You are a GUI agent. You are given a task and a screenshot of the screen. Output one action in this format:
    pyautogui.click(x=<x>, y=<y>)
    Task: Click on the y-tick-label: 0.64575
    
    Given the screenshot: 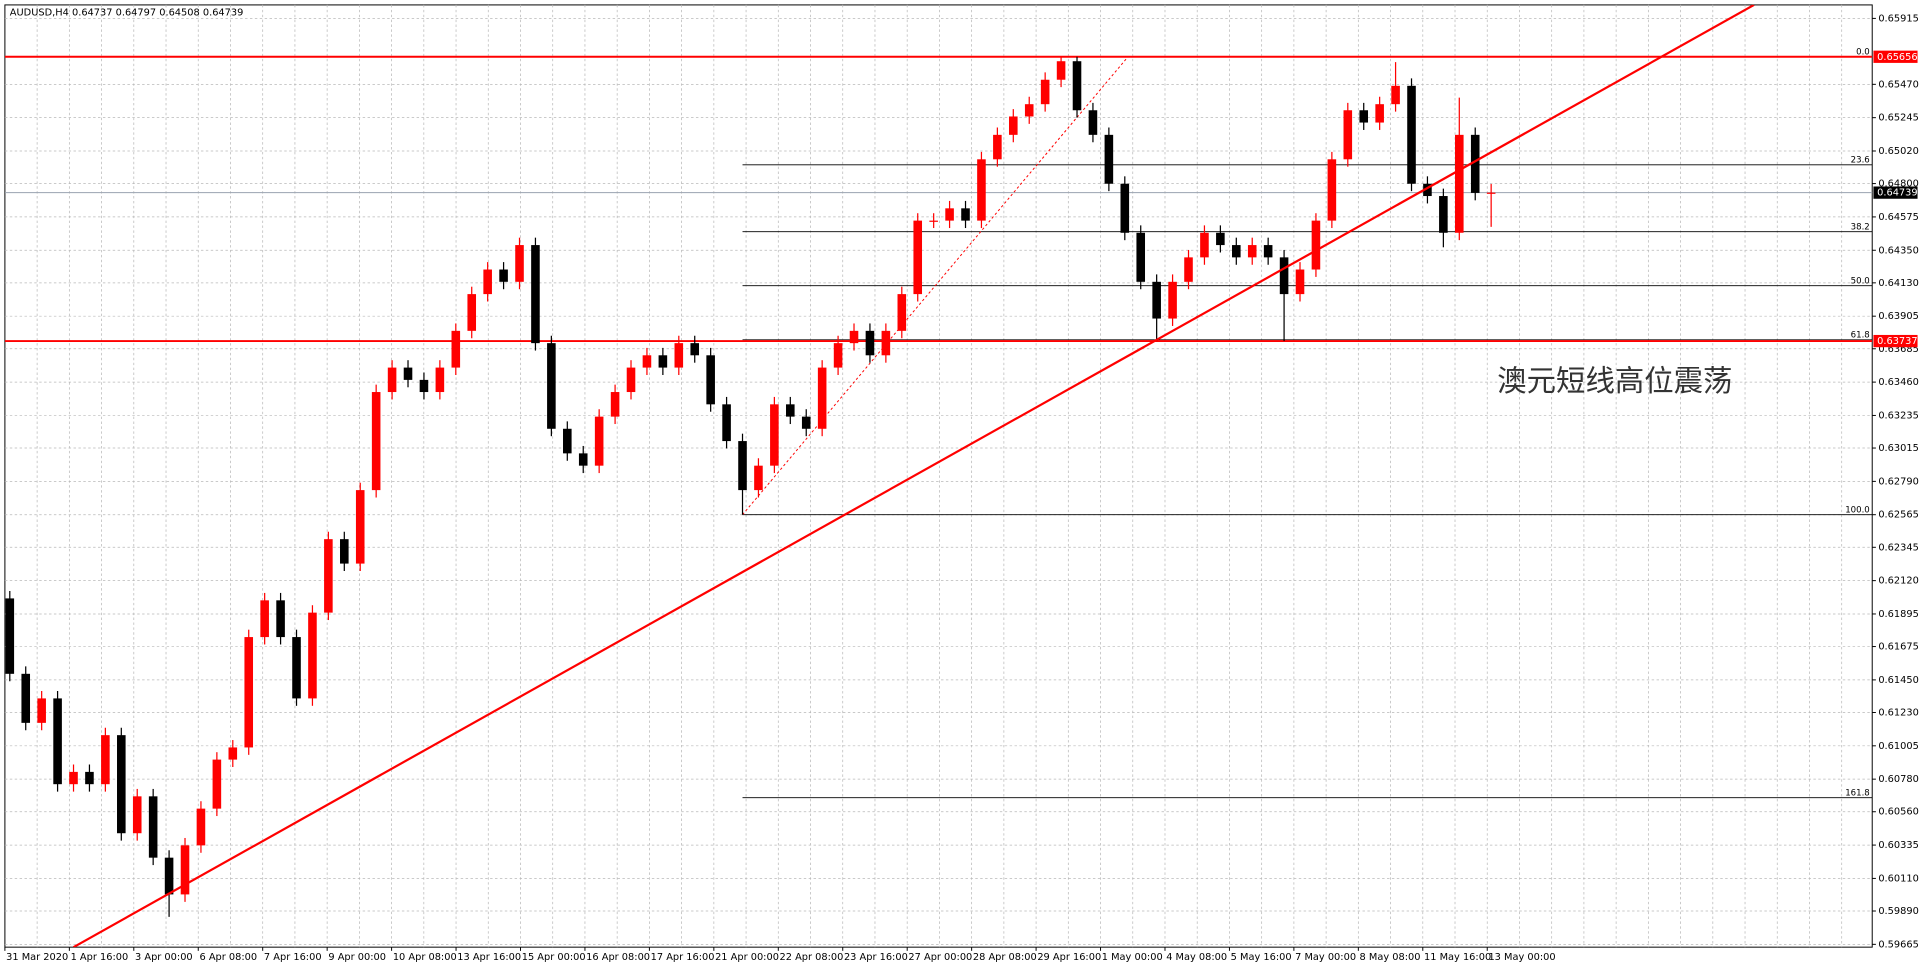 What is the action you would take?
    pyautogui.click(x=1898, y=217)
    